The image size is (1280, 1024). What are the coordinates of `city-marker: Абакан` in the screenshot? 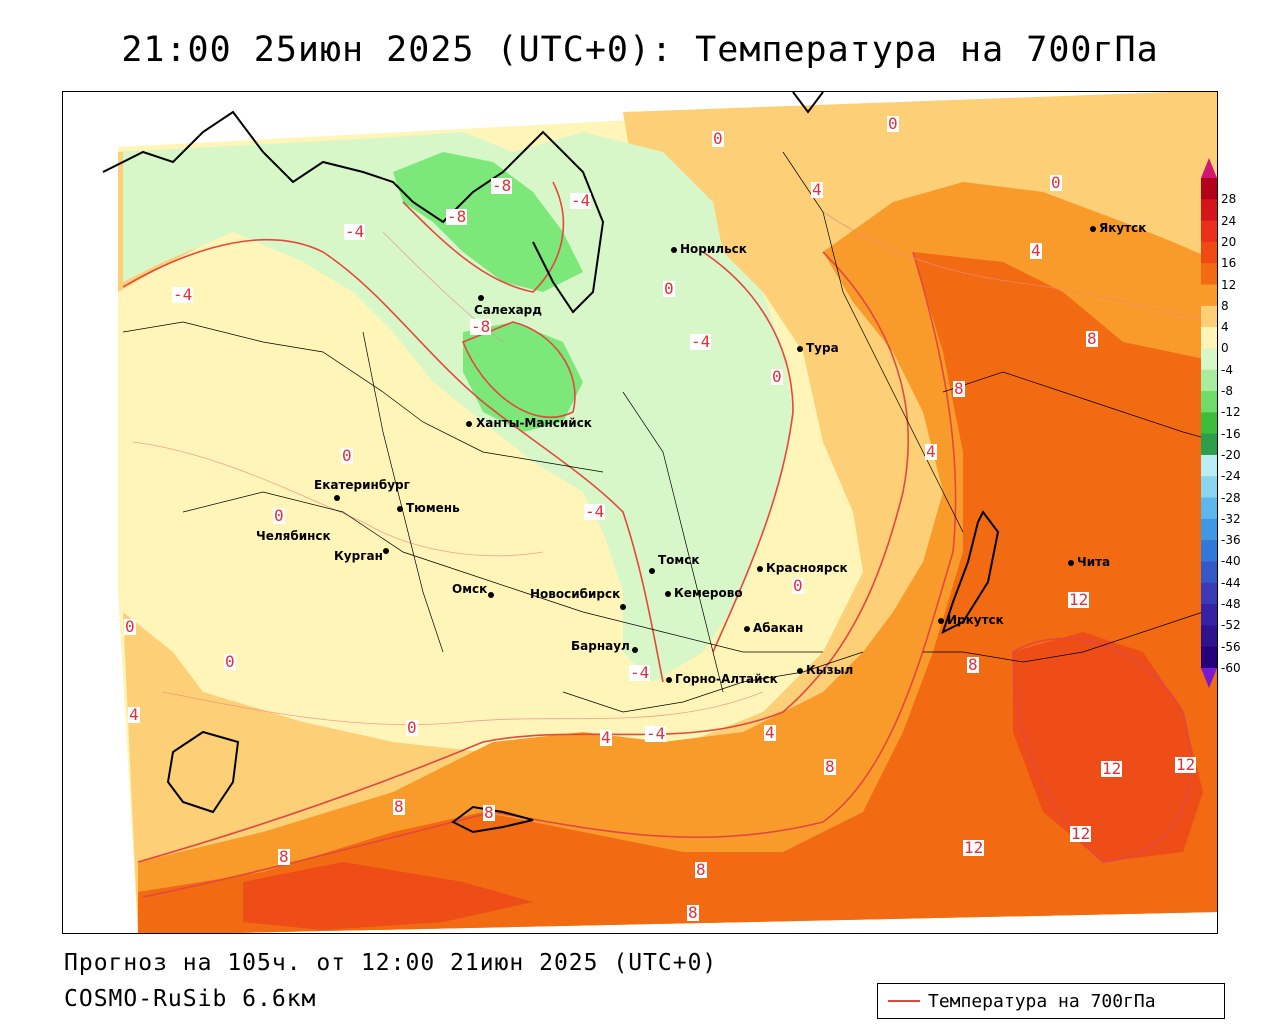 It's located at (773, 628).